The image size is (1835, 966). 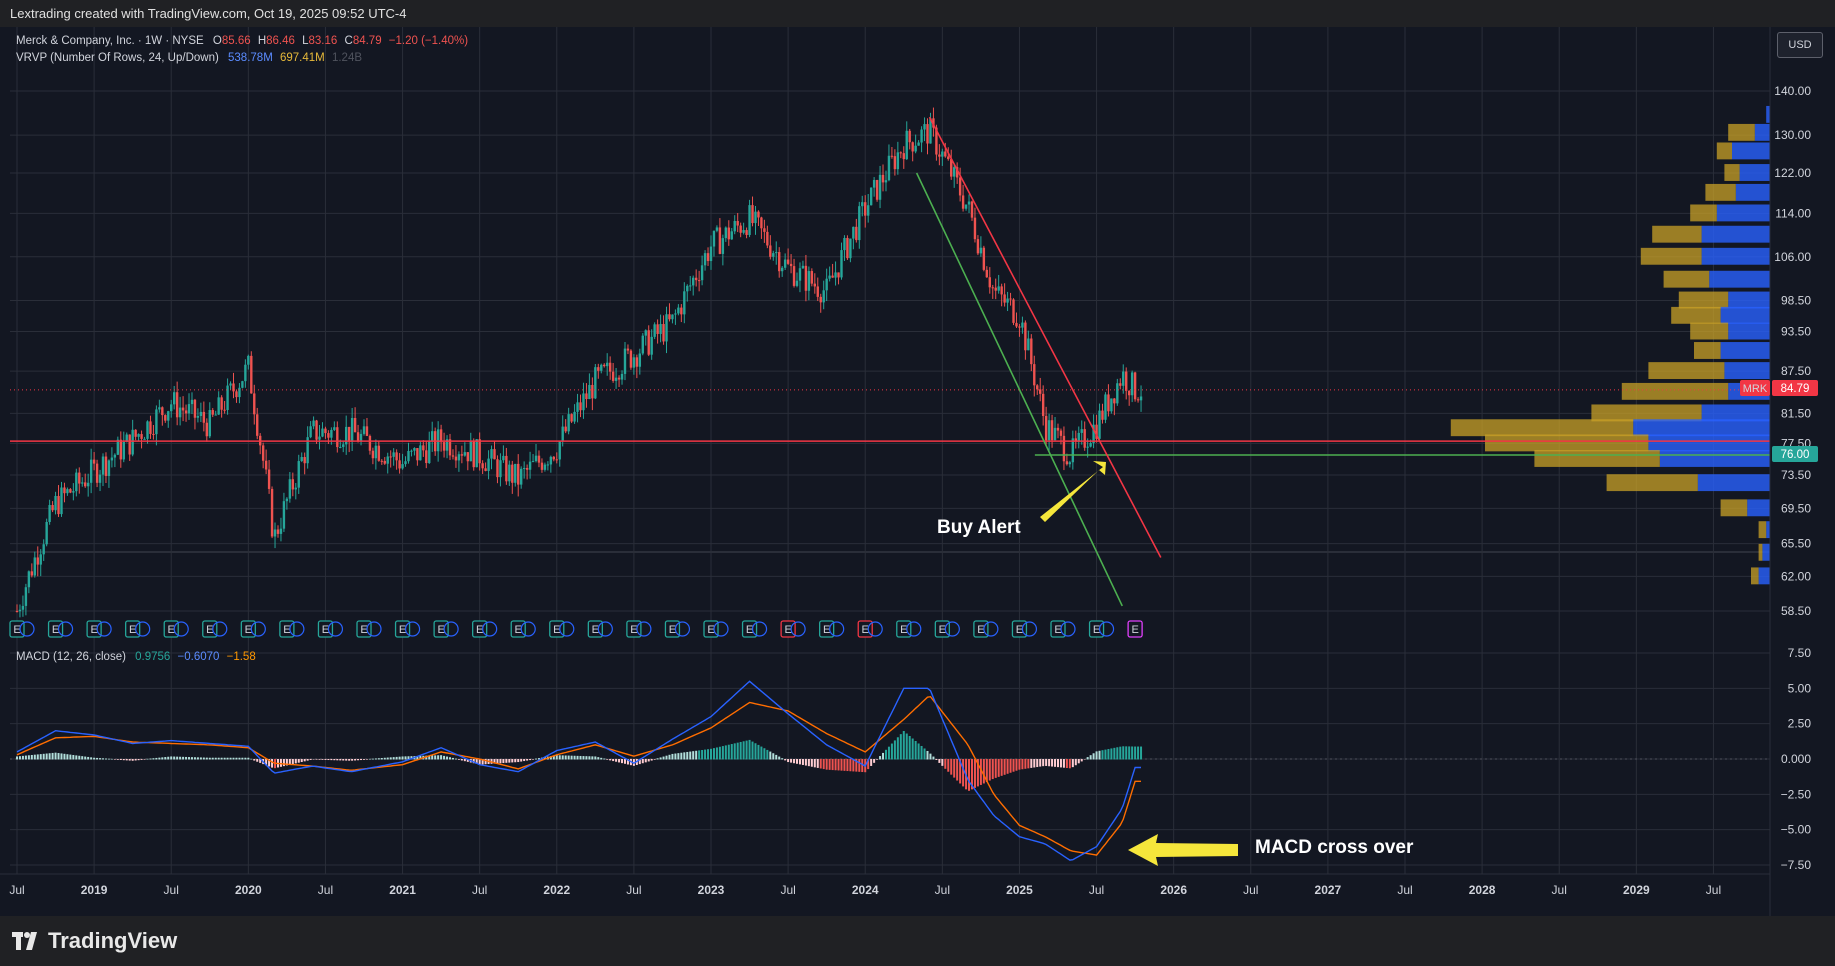 I want to click on vrvp-down-value: 697.41M, so click(x=302, y=58).